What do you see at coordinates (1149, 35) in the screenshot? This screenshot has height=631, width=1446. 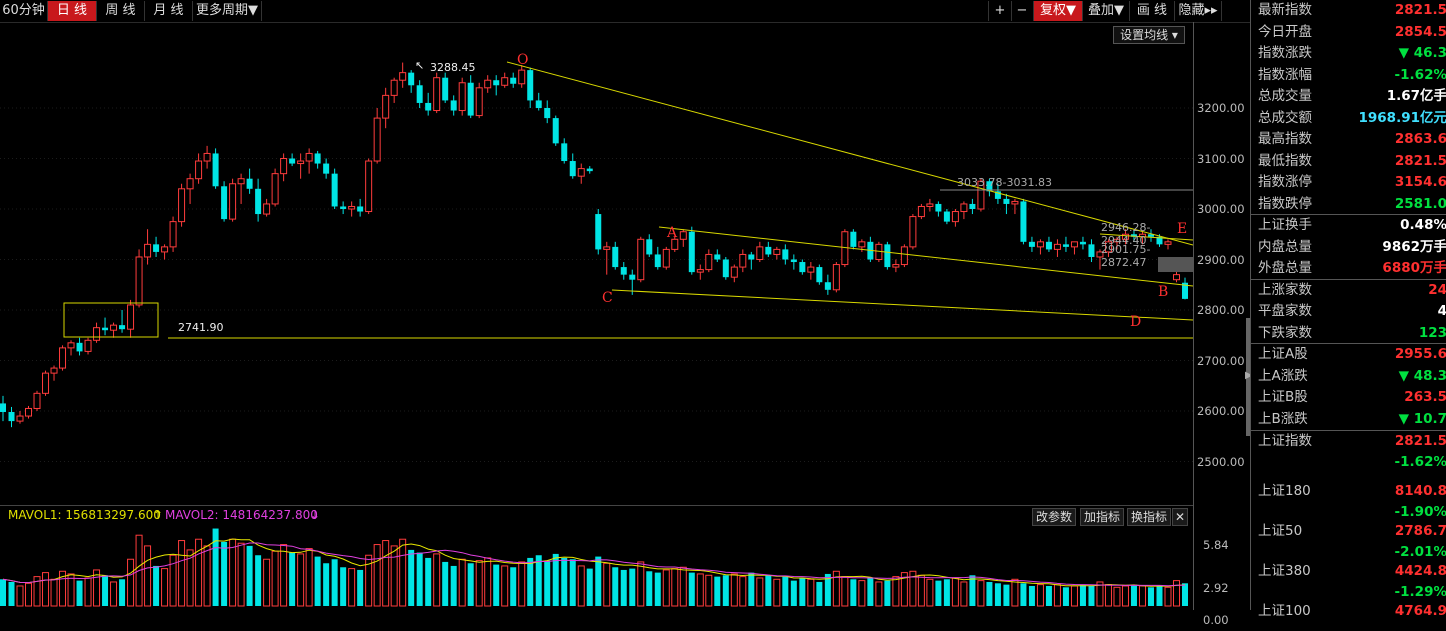 I see `set-moving-average-button: 设置均线 ▾` at bounding box center [1149, 35].